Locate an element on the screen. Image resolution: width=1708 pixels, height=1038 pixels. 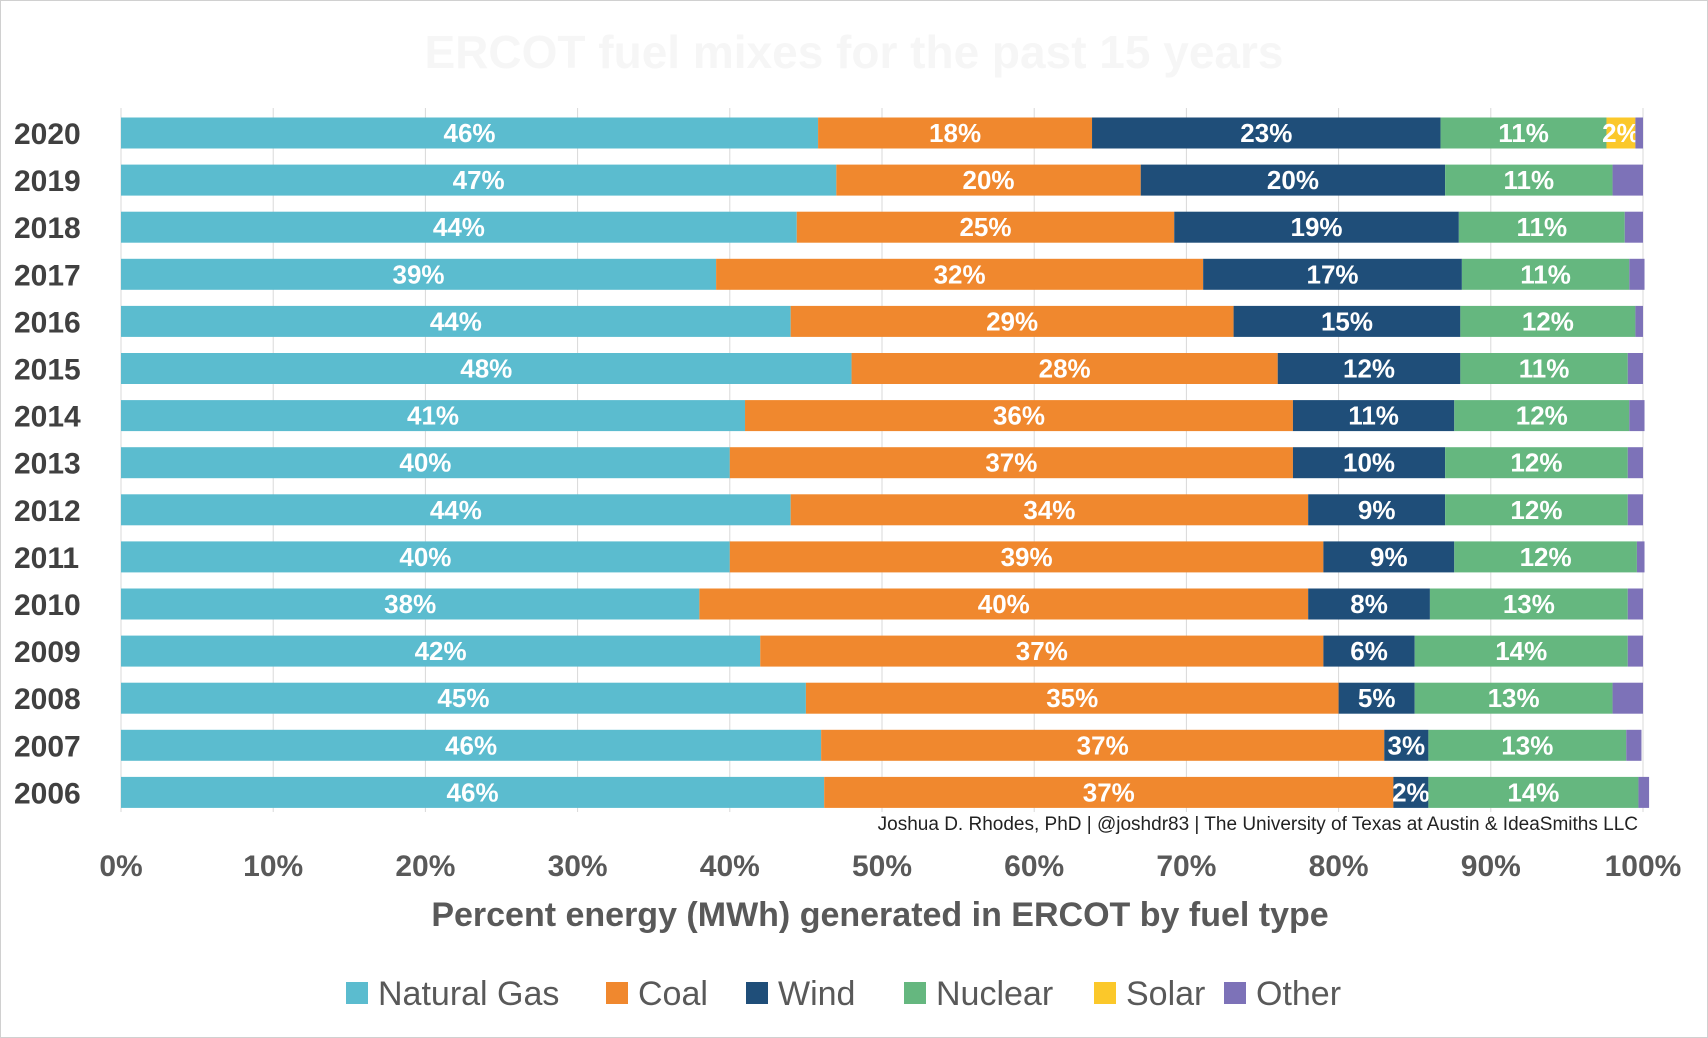
x-tick-label: 40% is located at coordinates (730, 866).